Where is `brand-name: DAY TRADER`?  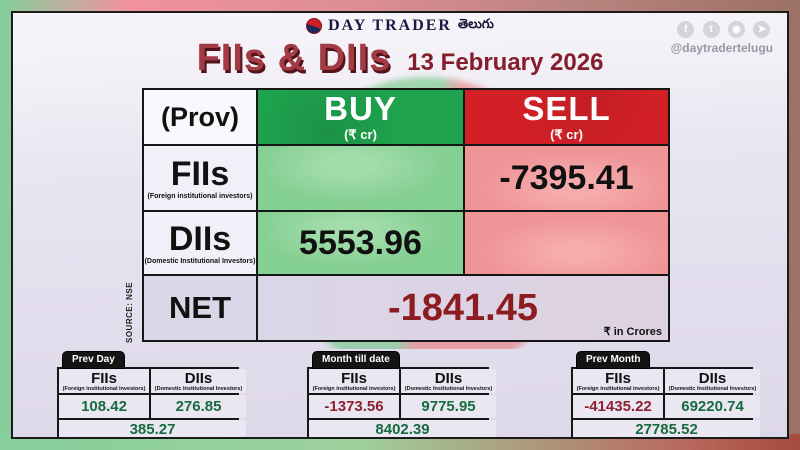 brand-name: DAY TRADER is located at coordinates (390, 25).